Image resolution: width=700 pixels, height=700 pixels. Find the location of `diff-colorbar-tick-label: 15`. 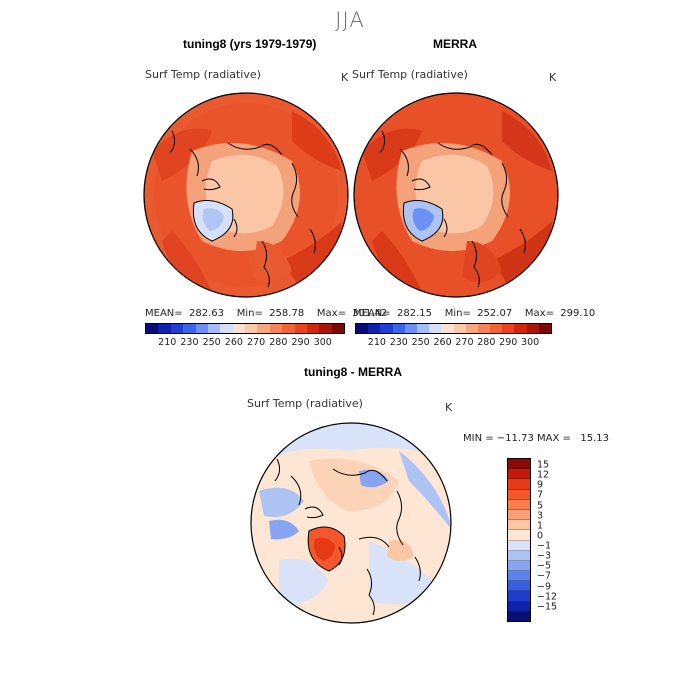

diff-colorbar-tick-label: 15 is located at coordinates (543, 465).